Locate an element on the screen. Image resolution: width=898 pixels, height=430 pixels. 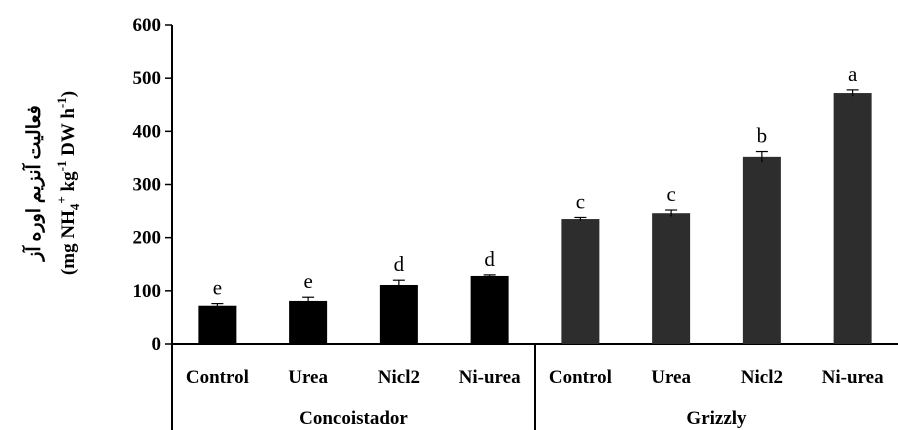
y-axis-label-unit: (mg NH4+ kg-1 DW h-1) is located at coordinates (68, 183).